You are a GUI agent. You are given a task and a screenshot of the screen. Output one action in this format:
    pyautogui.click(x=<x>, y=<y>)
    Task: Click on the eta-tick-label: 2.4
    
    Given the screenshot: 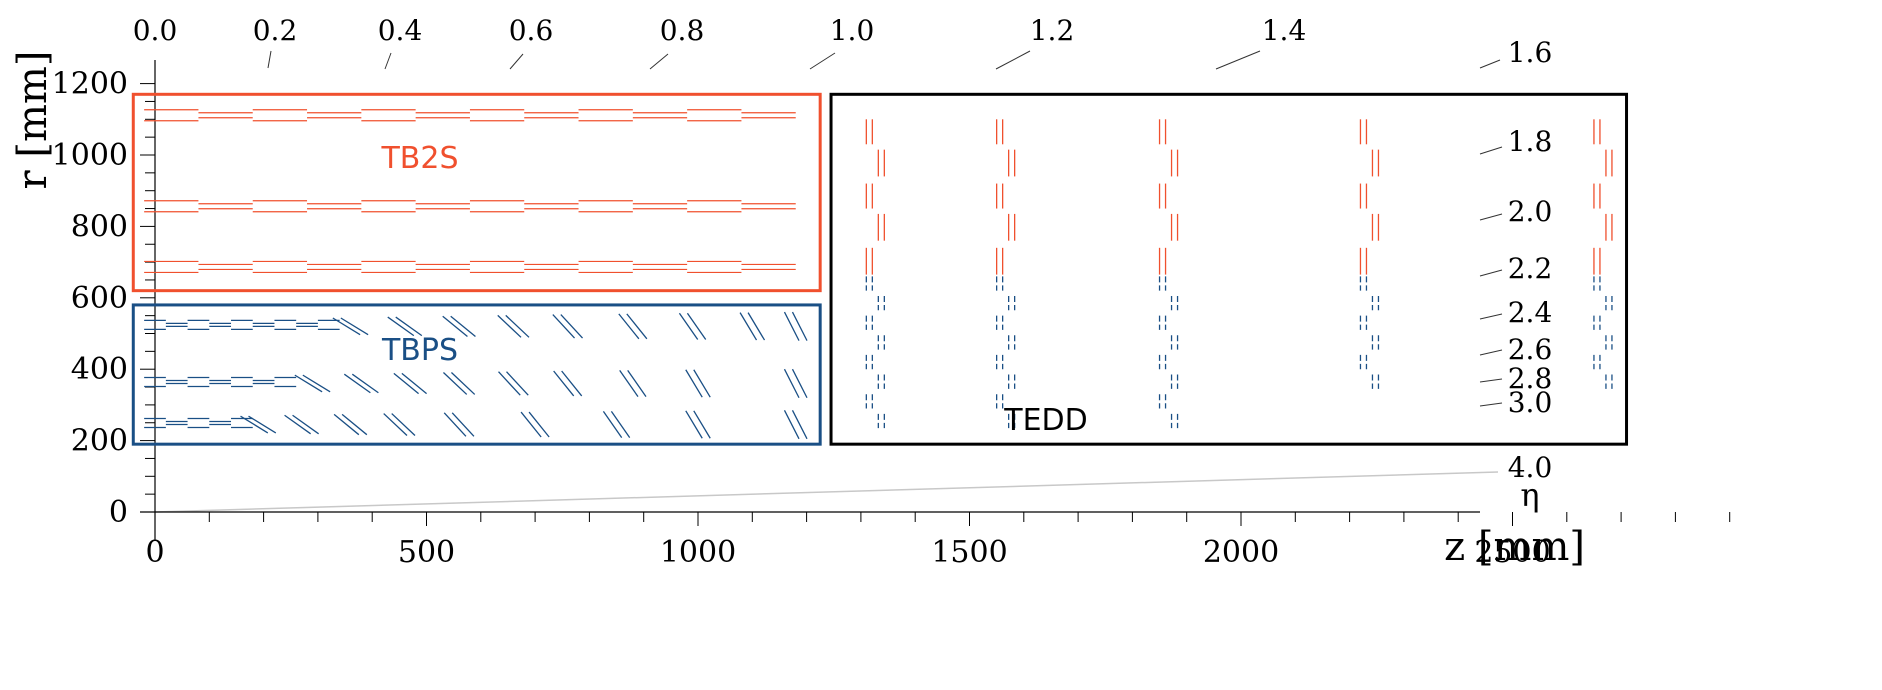 What is the action you would take?
    pyautogui.click(x=1530, y=312)
    